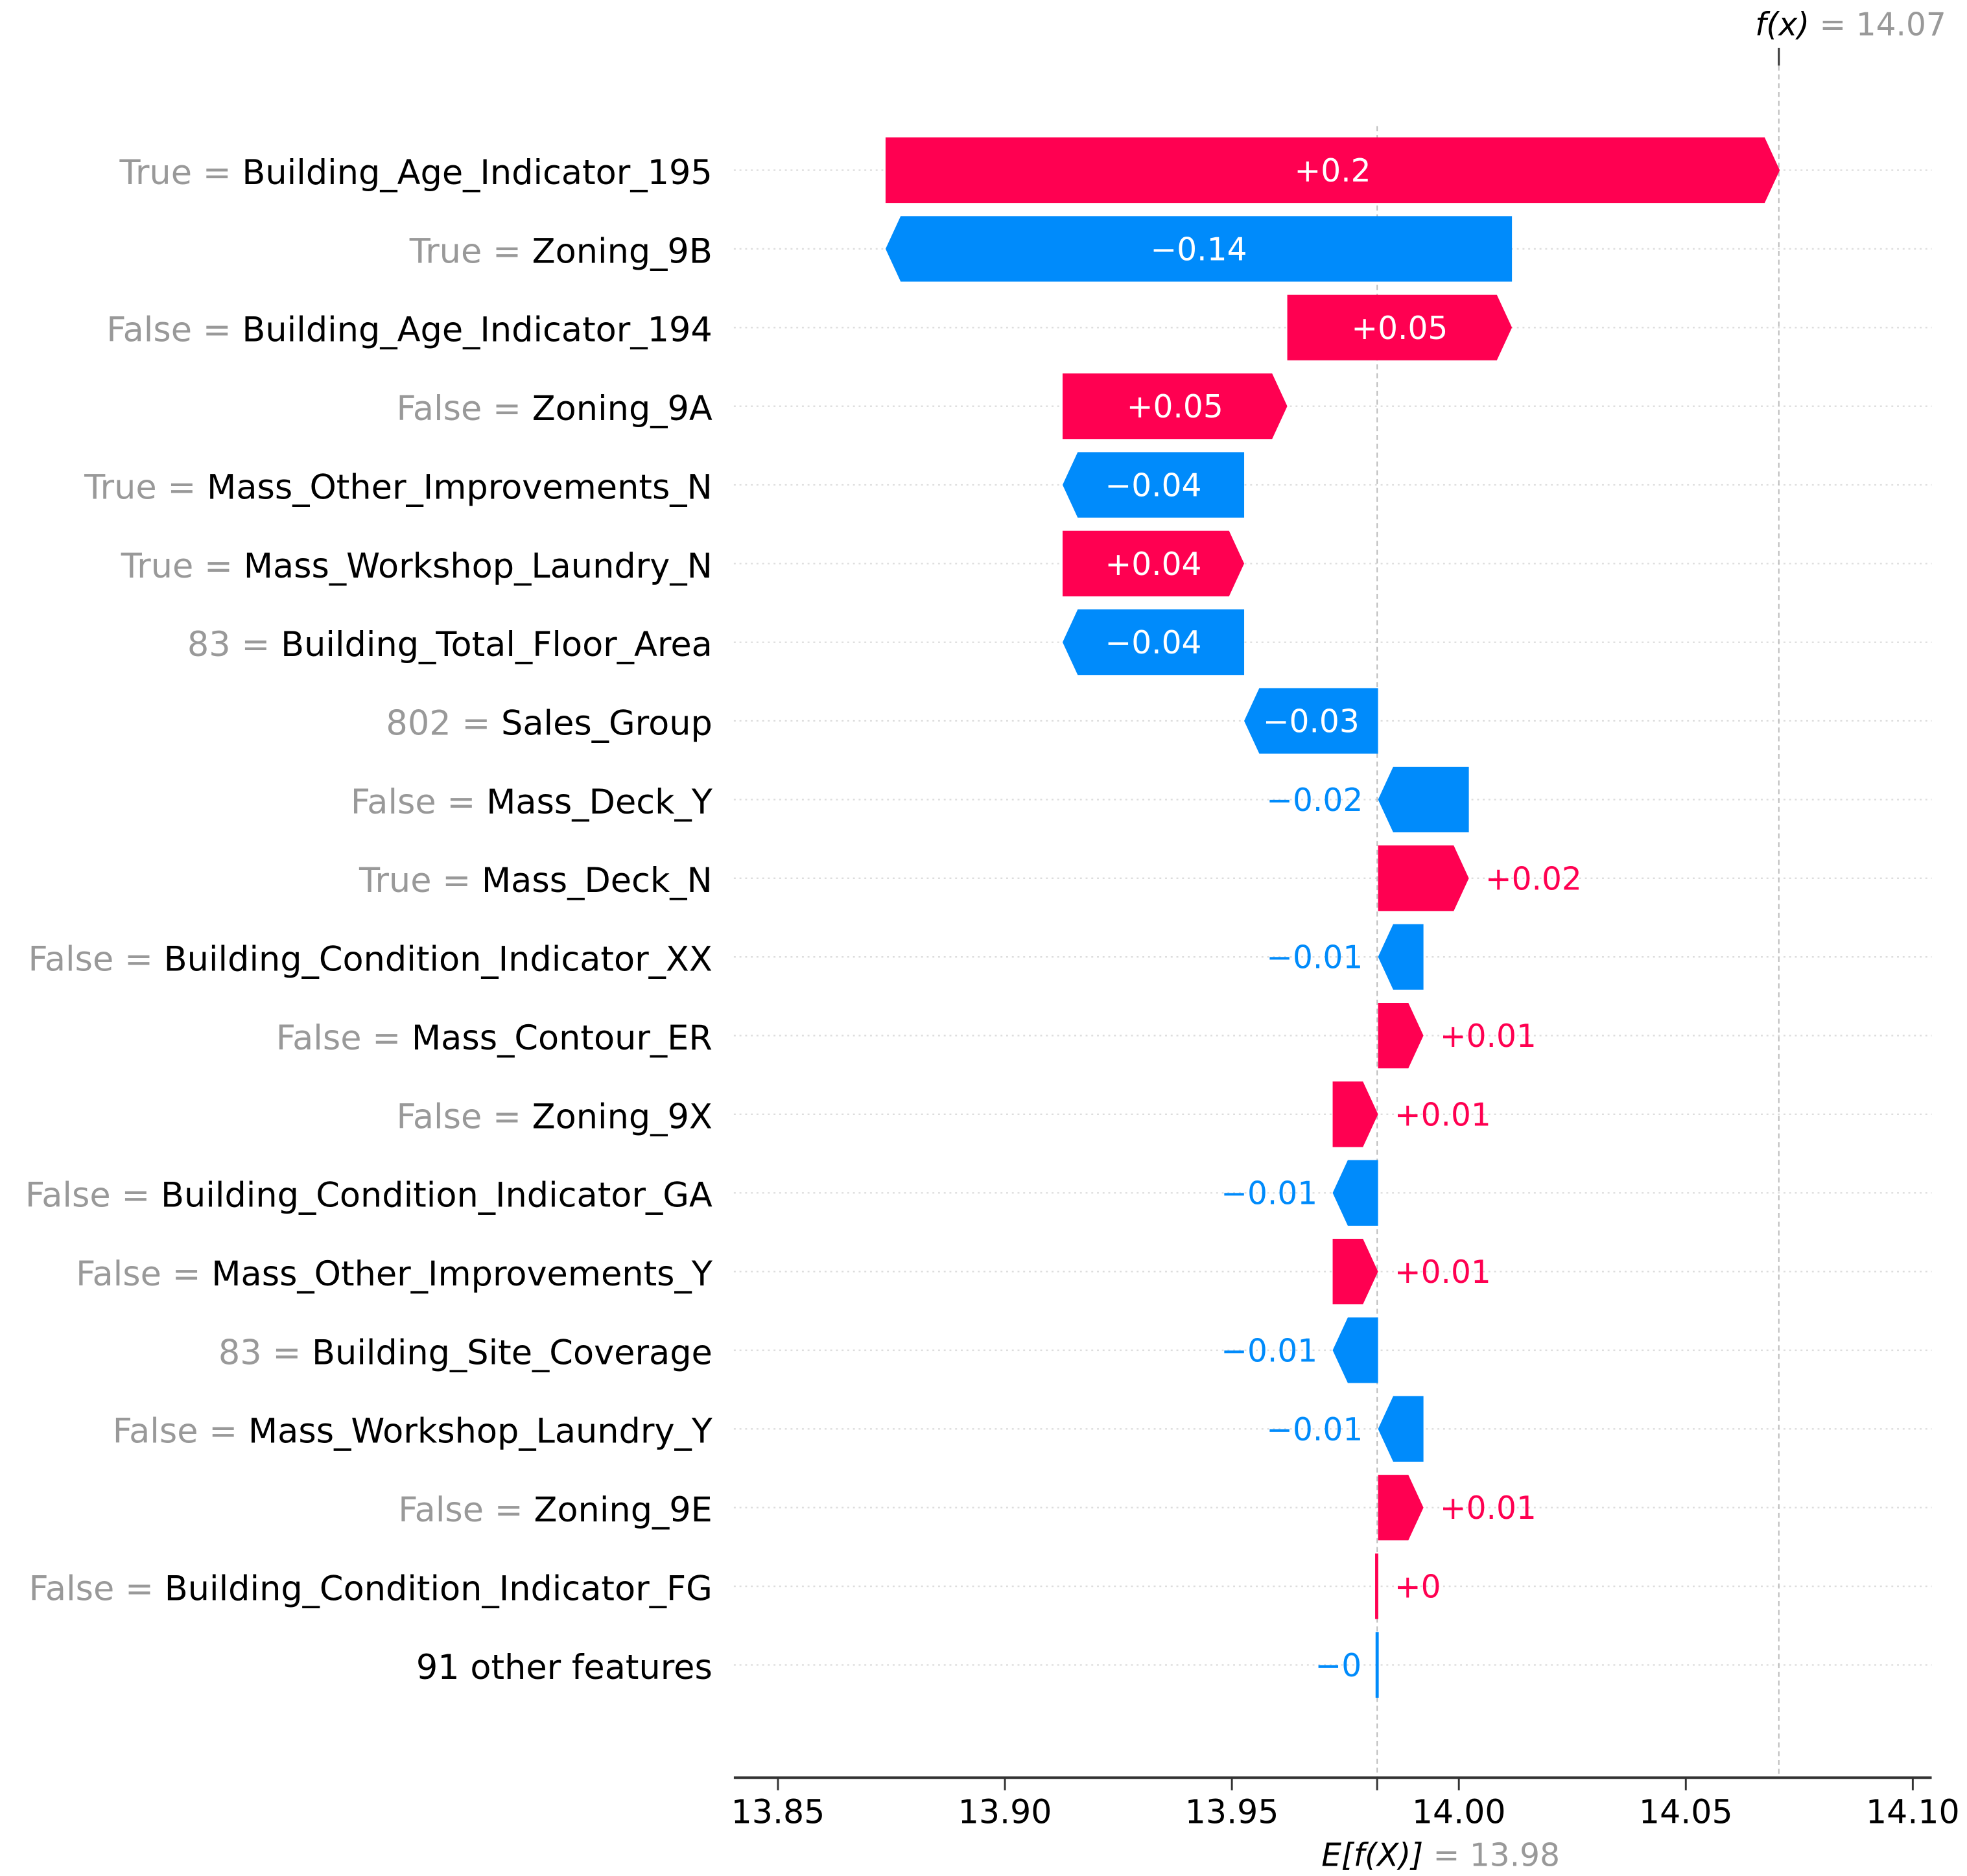  Describe the element at coordinates (1232, 1811) in the screenshot. I see `x-tick-label: 13.95` at that location.